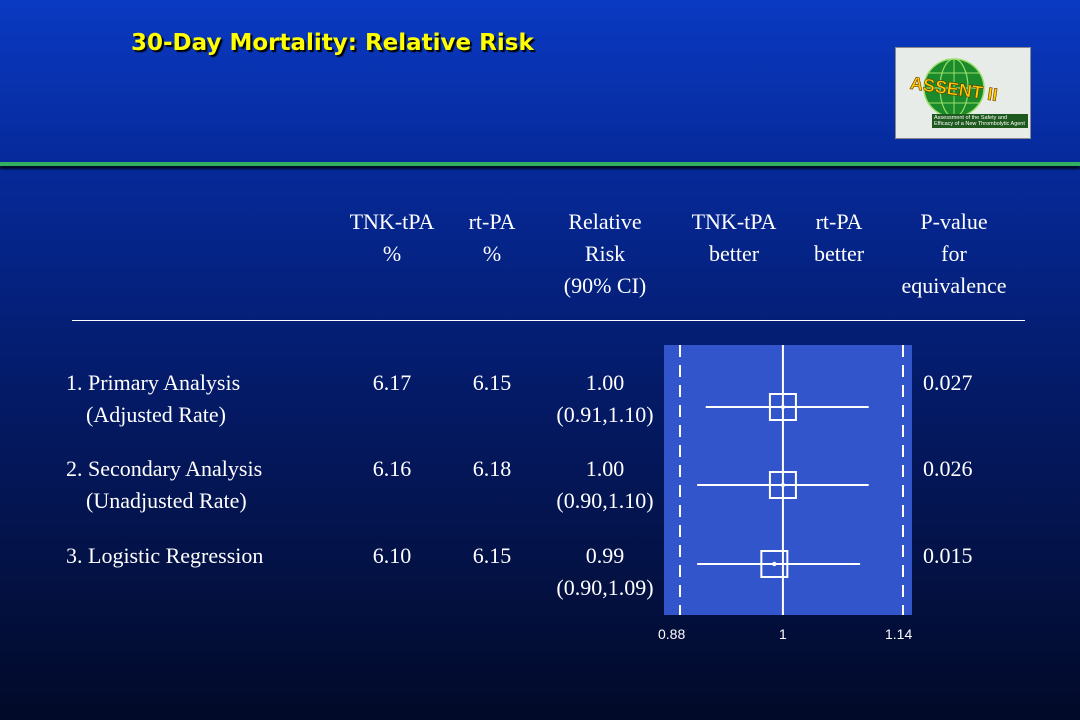 This screenshot has width=1080, height=720. I want to click on row-1-pvalue: 0.027, so click(948, 382).